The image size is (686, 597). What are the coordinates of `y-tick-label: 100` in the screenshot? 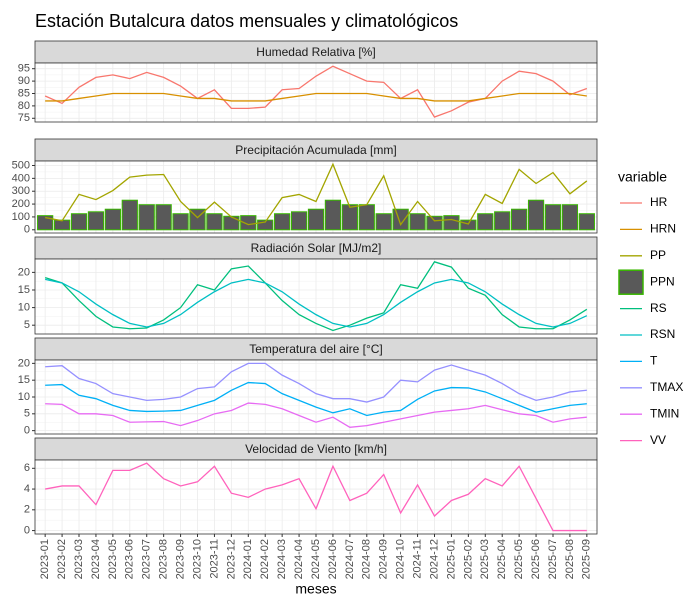 It's located at (21, 217).